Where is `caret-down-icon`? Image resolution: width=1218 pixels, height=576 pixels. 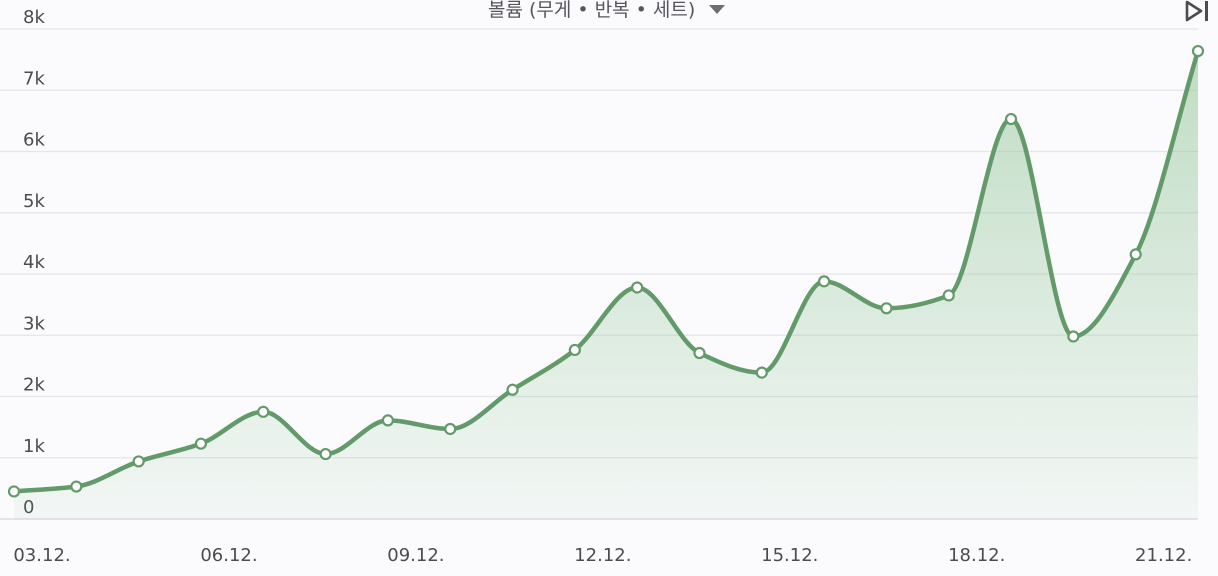
caret-down-icon is located at coordinates (717, 9).